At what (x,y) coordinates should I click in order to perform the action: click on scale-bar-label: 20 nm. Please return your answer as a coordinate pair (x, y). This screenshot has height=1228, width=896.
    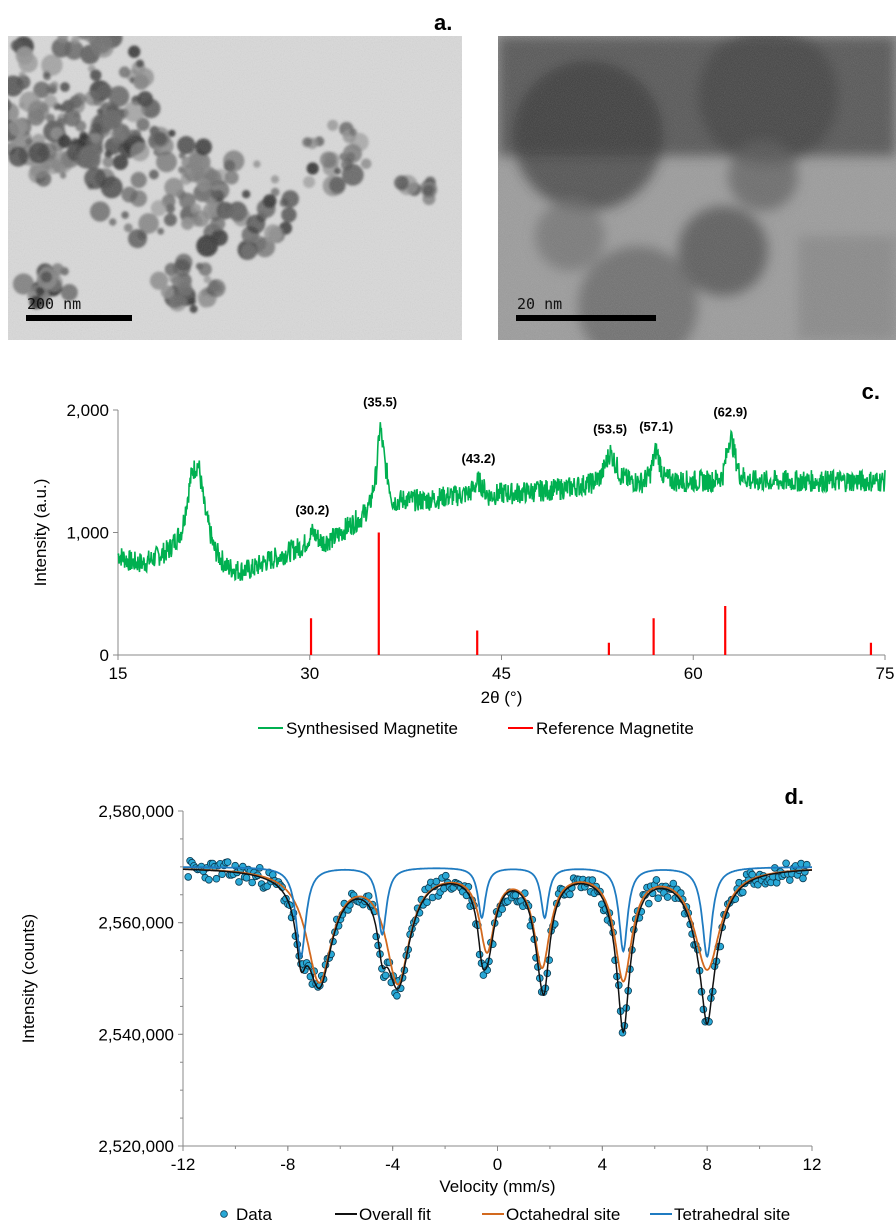
    Looking at the image, I should click on (540, 304).